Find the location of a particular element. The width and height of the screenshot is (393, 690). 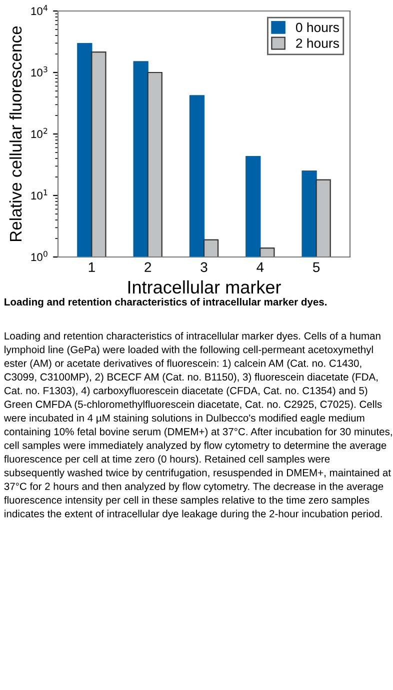

x-tick-label: 4 is located at coordinates (260, 267).